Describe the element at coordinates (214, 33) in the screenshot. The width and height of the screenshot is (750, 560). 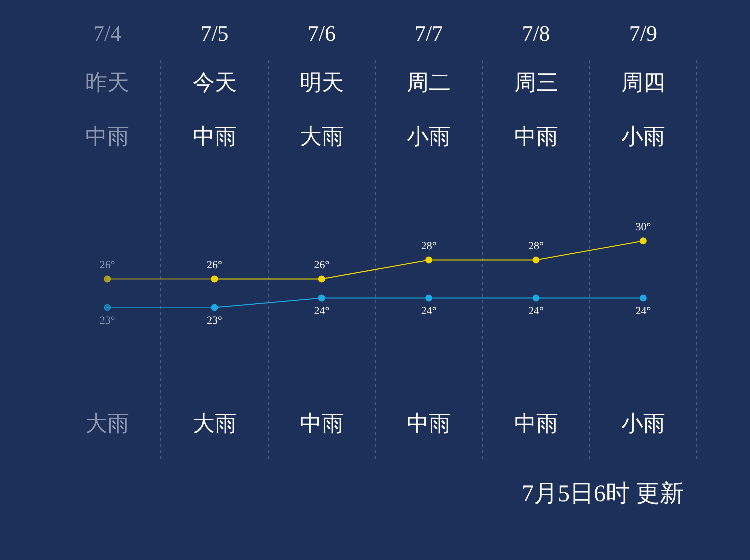
I see `x-tick-label: 7/5` at that location.